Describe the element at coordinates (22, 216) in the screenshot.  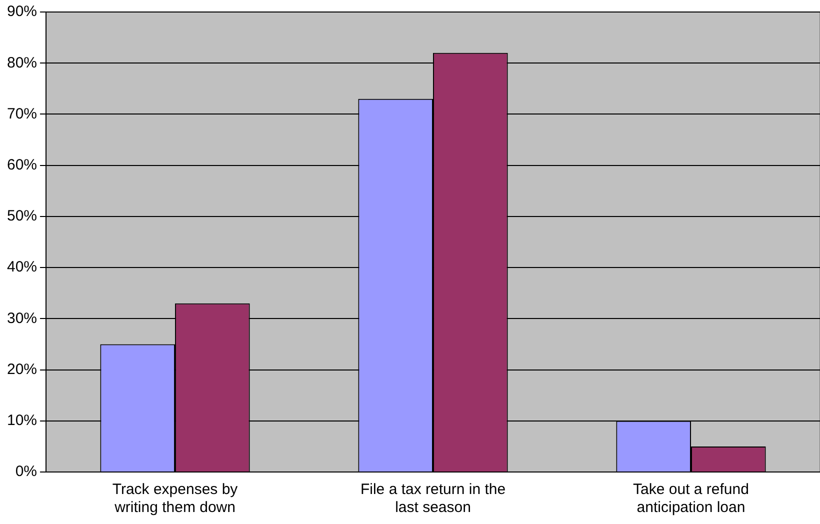
I see `y-tick-label: 50%` at that location.